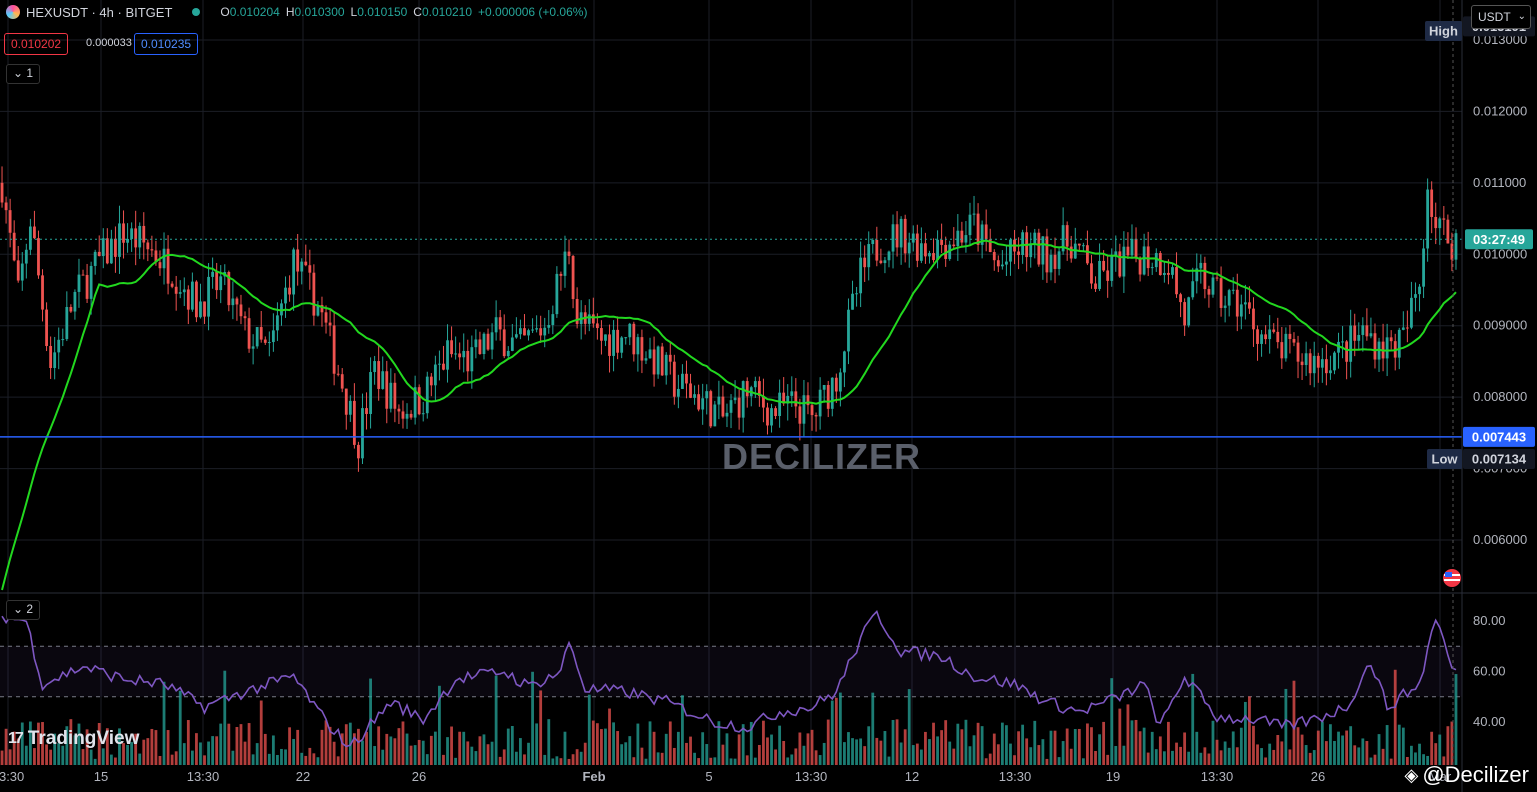 This screenshot has height=792, width=1537. I want to click on main-legend-toggle: ⌄ 1, so click(23, 74).